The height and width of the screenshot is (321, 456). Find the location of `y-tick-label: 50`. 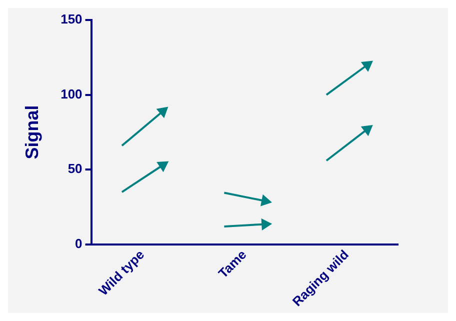

y-tick-label: 50 is located at coordinates (75, 168).